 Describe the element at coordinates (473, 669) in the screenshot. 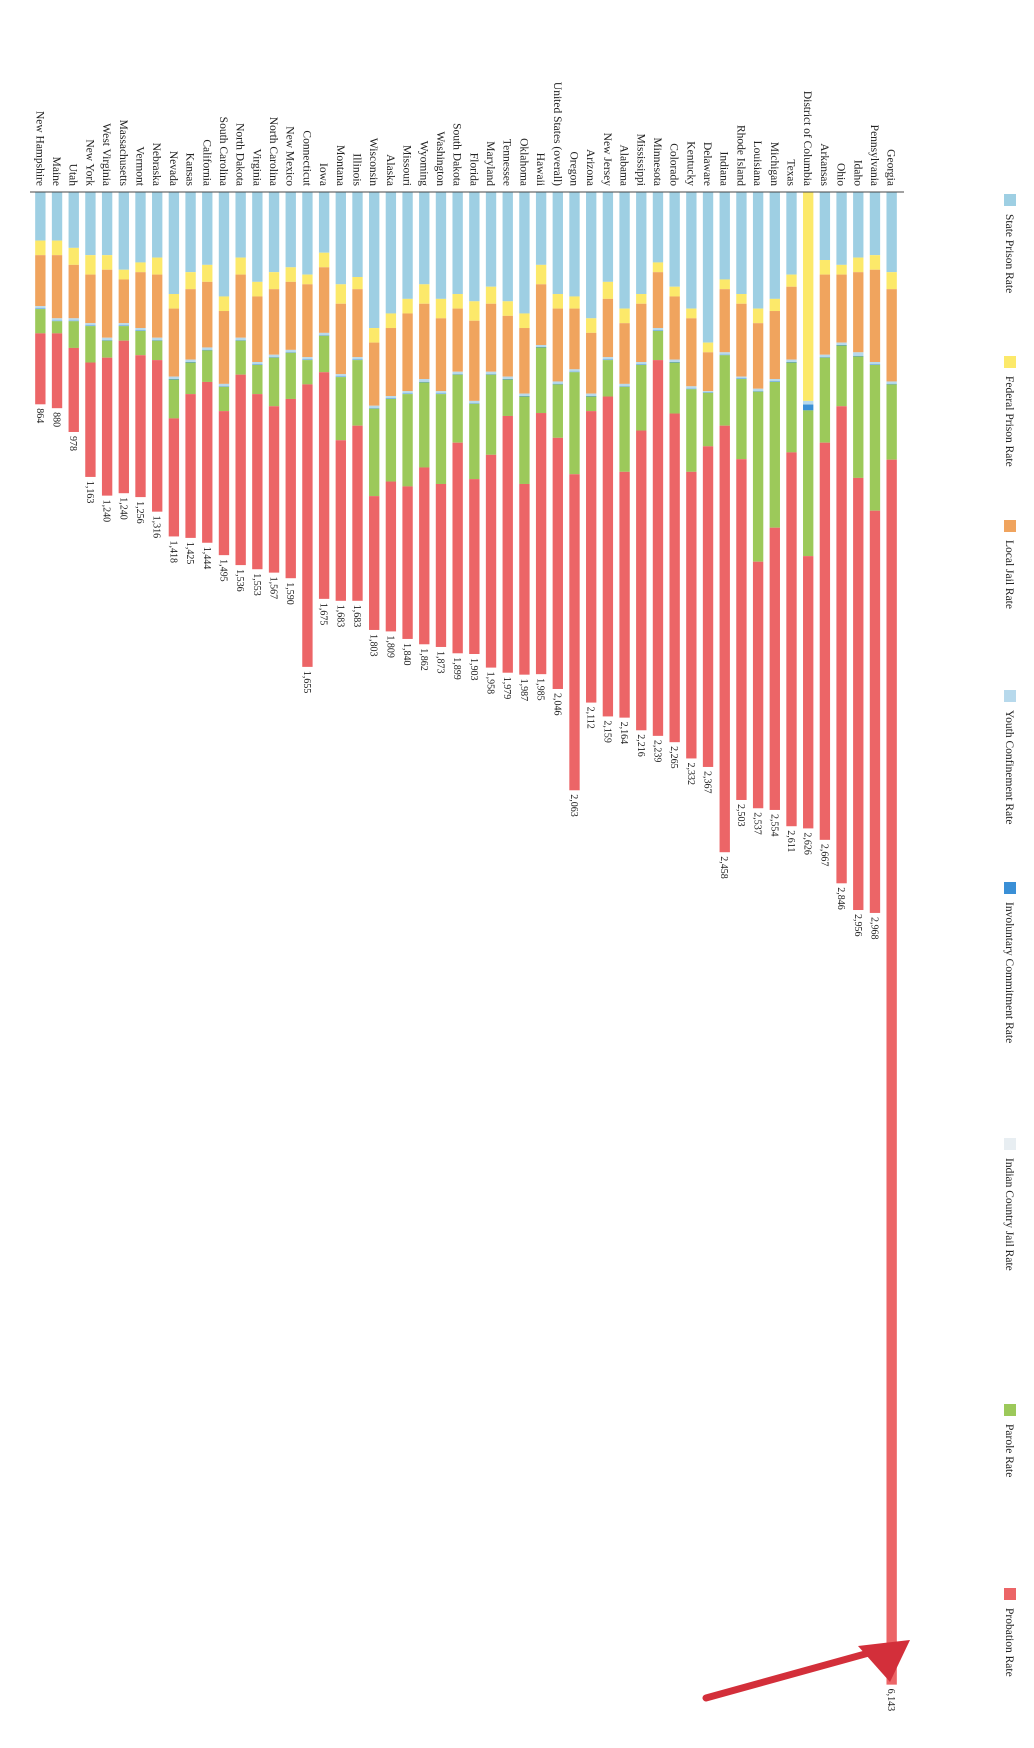

I see `total-label: 1,903` at that location.